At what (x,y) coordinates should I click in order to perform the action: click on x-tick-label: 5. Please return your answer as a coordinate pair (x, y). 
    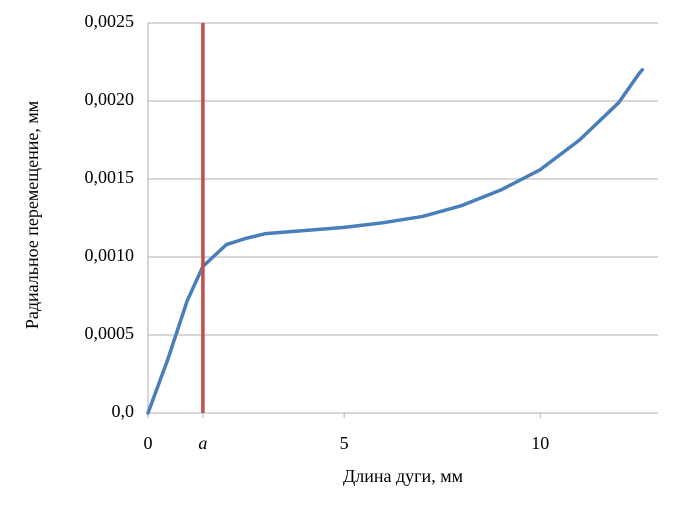
    Looking at the image, I should click on (344, 443).